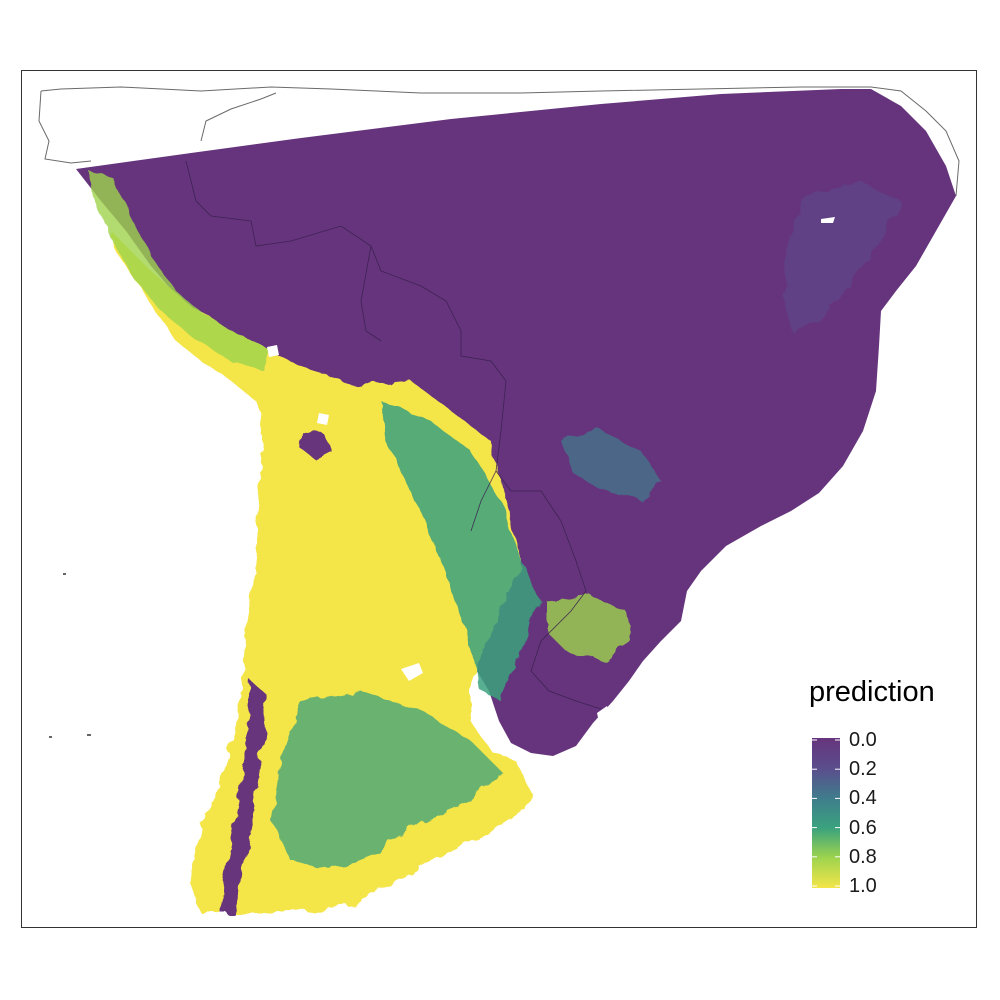 Image resolution: width=1000 pixels, height=1000 pixels. I want to click on legend-title: prediction, so click(872, 692).